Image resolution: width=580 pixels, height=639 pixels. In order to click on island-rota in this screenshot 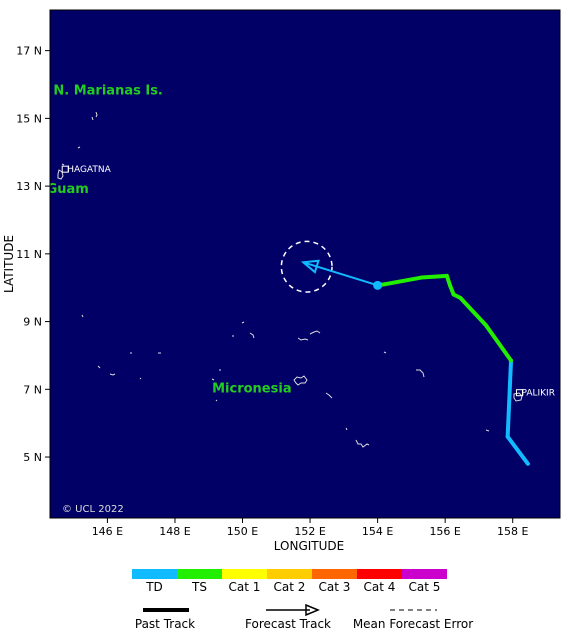, I will do `click(63, 164)`.